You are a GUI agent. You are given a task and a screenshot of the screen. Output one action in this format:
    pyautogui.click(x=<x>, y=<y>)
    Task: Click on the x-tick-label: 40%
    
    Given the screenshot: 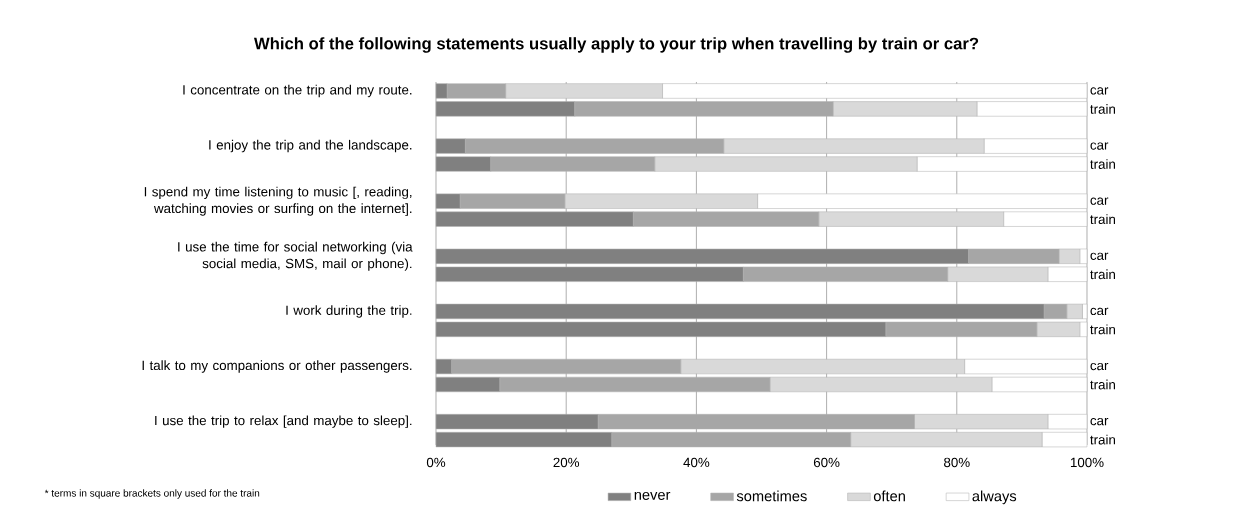 What is the action you would take?
    pyautogui.click(x=696, y=462)
    